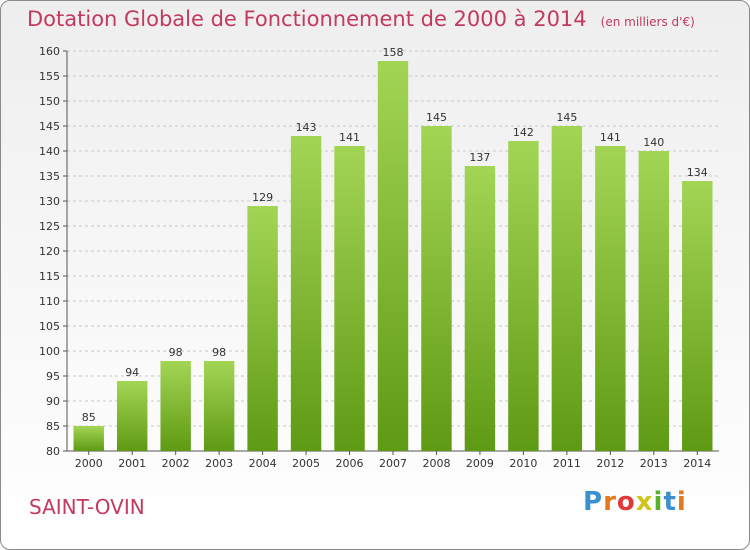  Describe the element at coordinates (350, 463) in the screenshot. I see `x-tick-label: 2006` at that location.